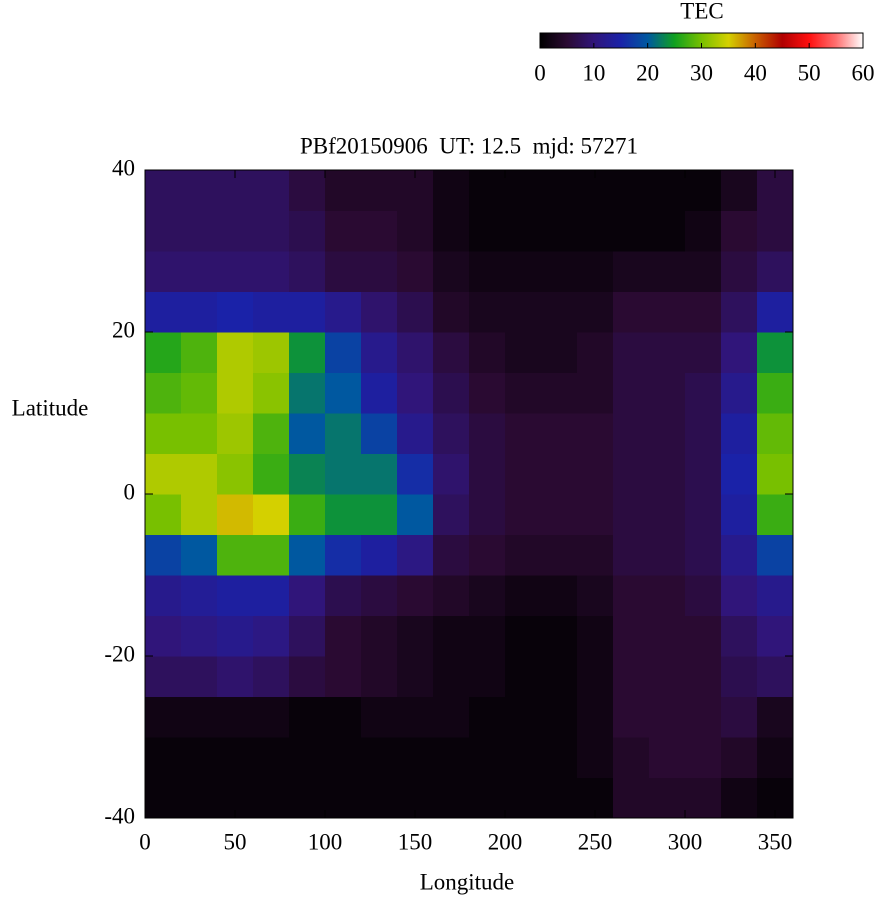 Image resolution: width=878 pixels, height=900 pixels. What do you see at coordinates (701, 72) in the screenshot?
I see `colorbar-tick-label: 30` at bounding box center [701, 72].